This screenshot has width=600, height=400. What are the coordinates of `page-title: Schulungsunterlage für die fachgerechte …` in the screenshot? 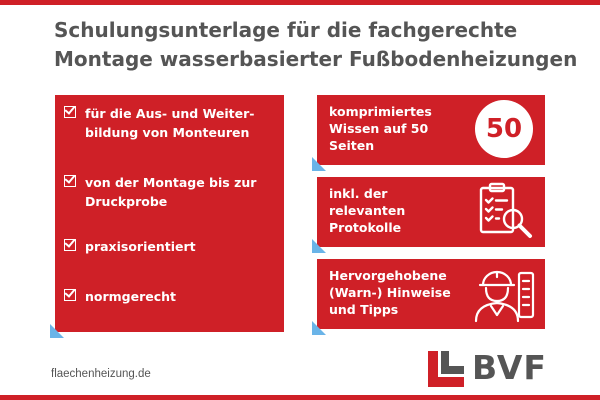 It's located at (316, 45).